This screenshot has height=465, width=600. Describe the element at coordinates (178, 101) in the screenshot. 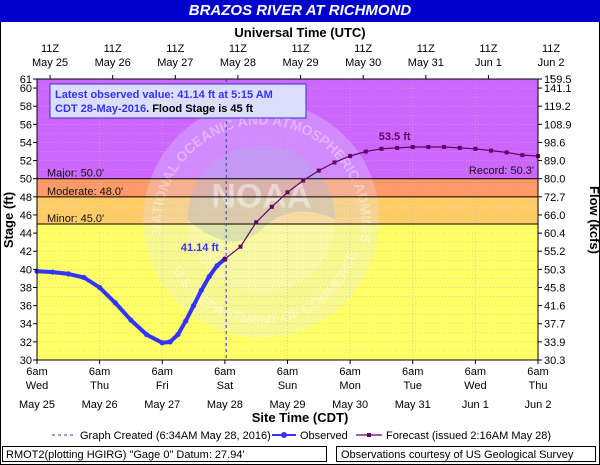

I see `latest-observation-box` at that location.